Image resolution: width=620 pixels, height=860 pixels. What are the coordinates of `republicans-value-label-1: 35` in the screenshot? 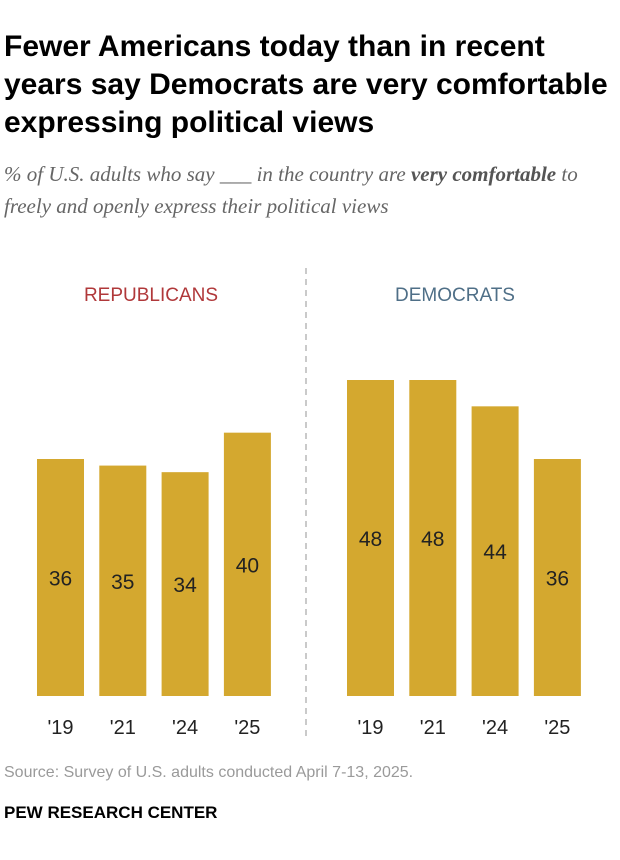 It's located at (122, 582).